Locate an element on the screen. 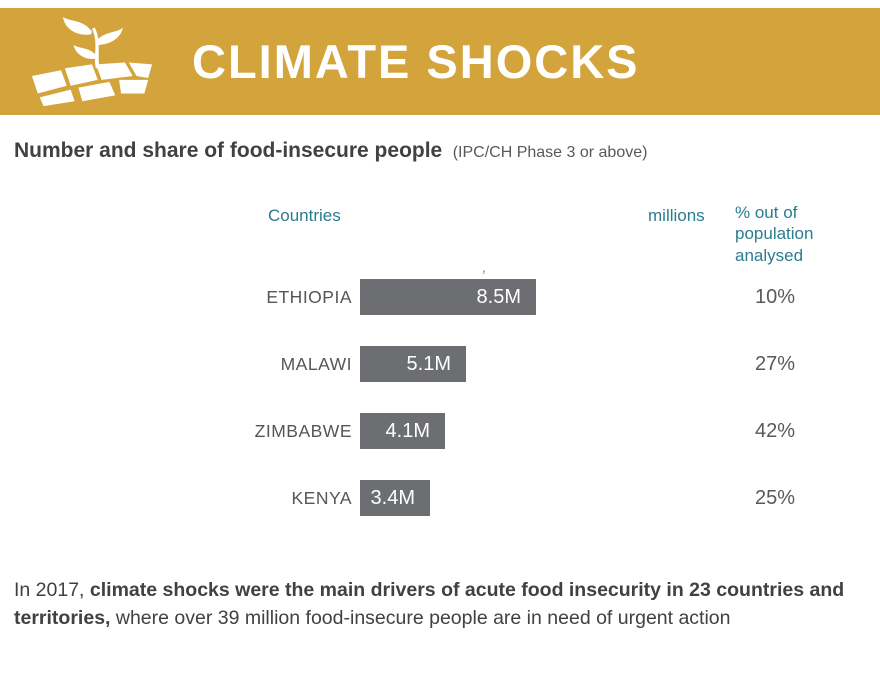 The image size is (880, 674). country-label: KENYA is located at coordinates (321, 497).